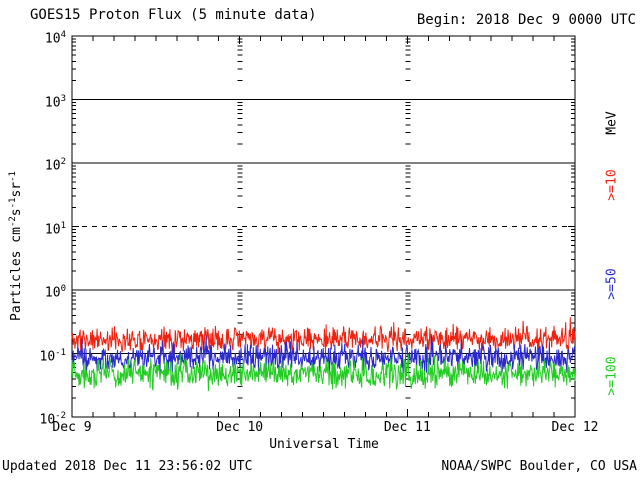  I want to click on y-axis-tick-label: 10¹, so click(55, 228).